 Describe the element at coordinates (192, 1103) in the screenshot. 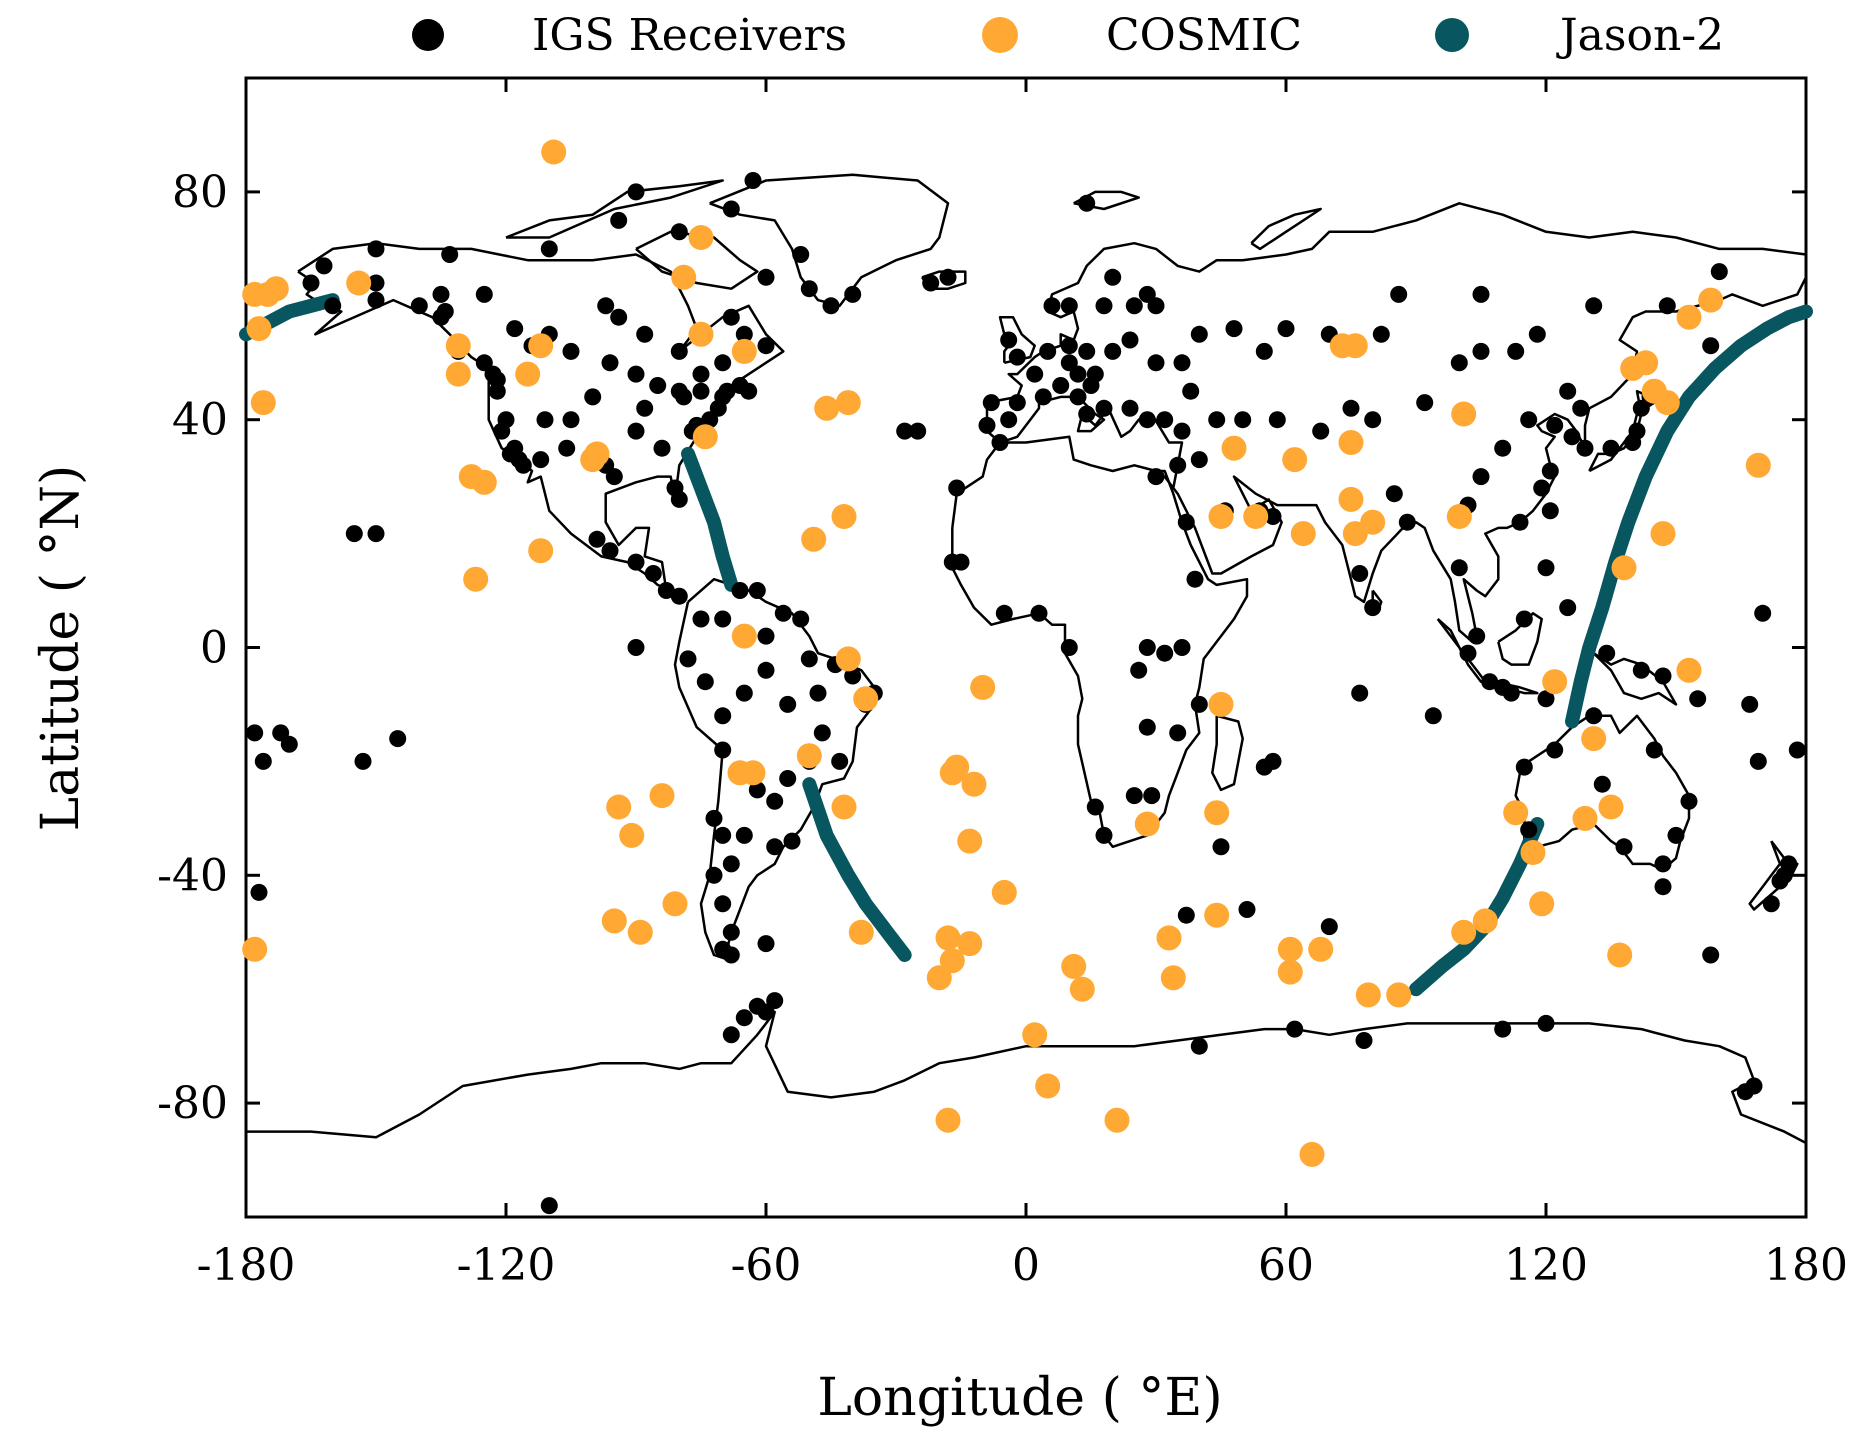

I see `y-tick-label: -80` at that location.